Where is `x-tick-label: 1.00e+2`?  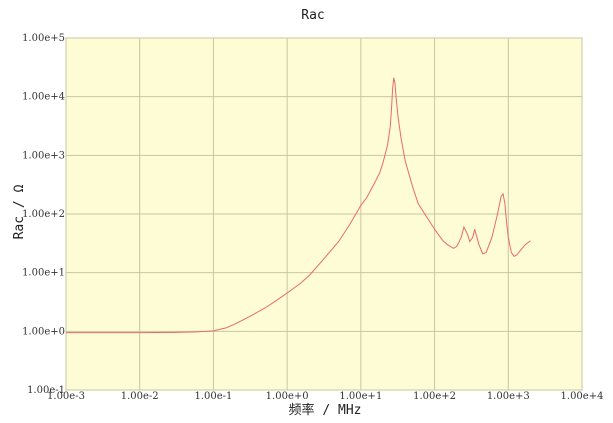
x-tick-label: 1.00e+2 is located at coordinates (434, 396).